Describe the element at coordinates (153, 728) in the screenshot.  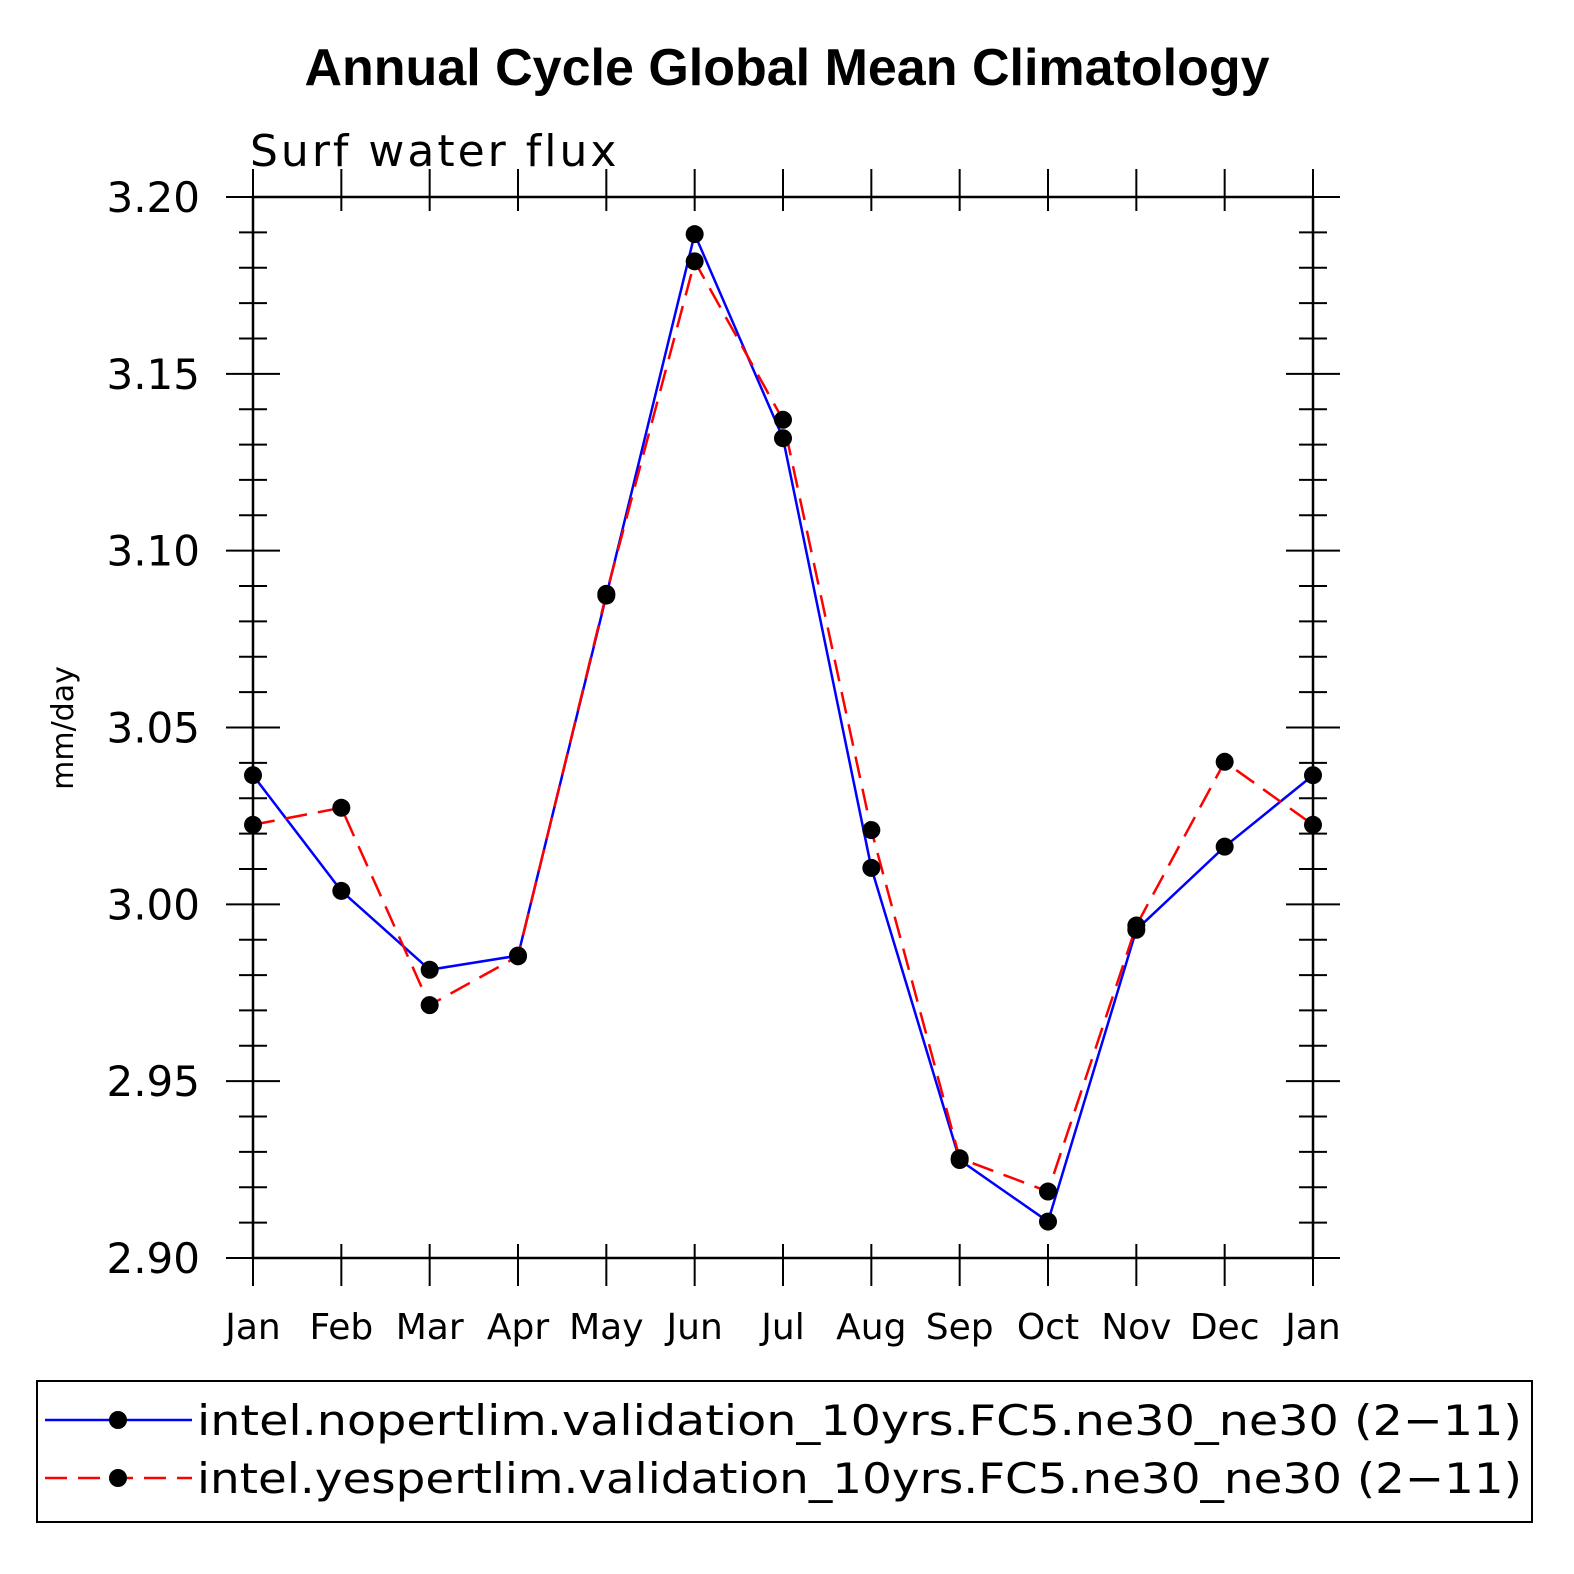
I see `y-tick-label: 3.05` at that location.